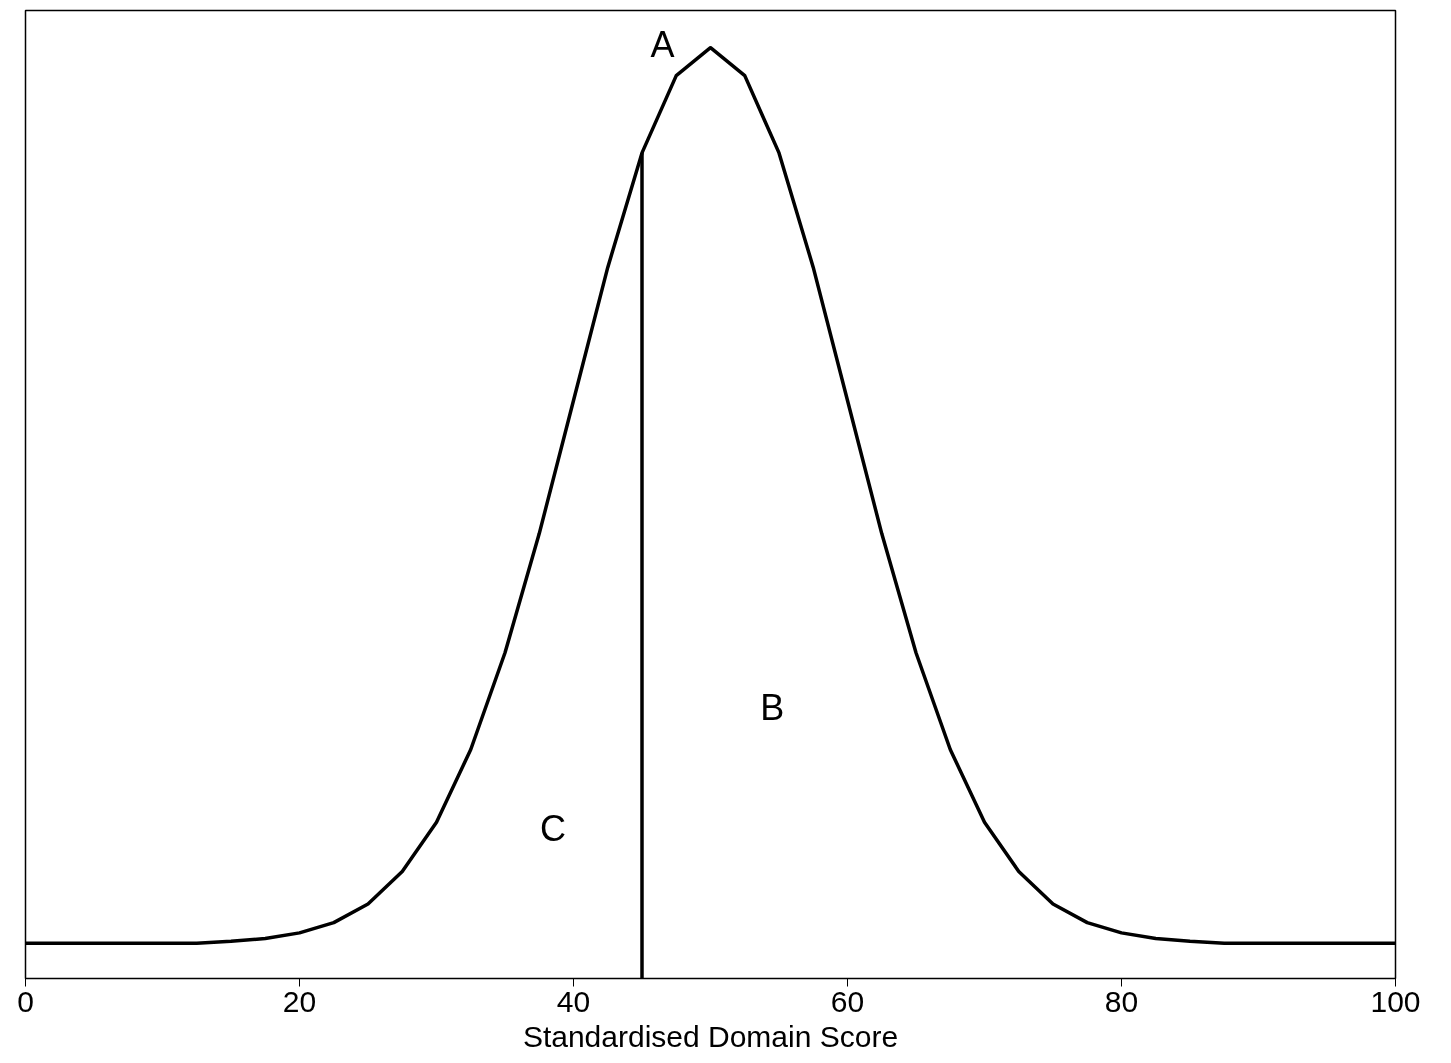 The image size is (1451, 1063). Describe the element at coordinates (1395, 1001) in the screenshot. I see `x-tick-label: 100` at that location.